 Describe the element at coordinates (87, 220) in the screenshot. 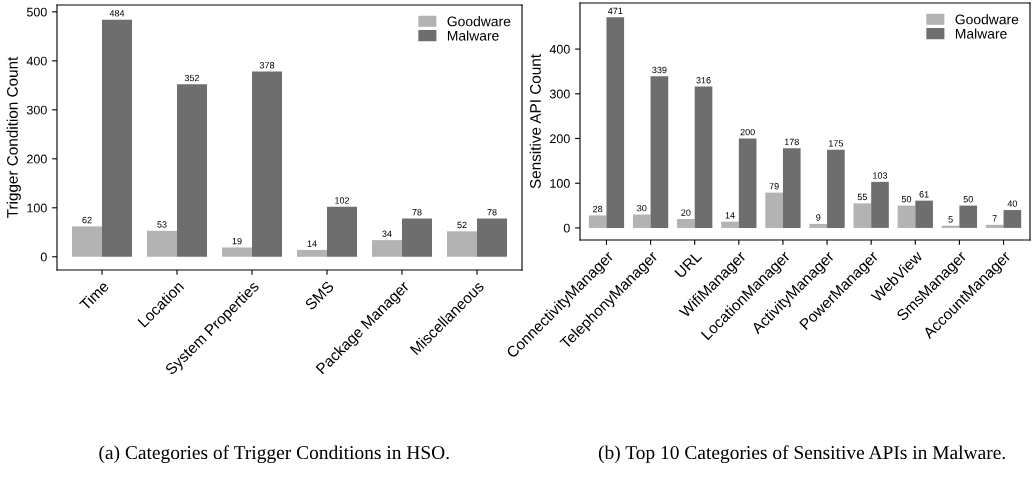

I see `data-label: 62` at that location.